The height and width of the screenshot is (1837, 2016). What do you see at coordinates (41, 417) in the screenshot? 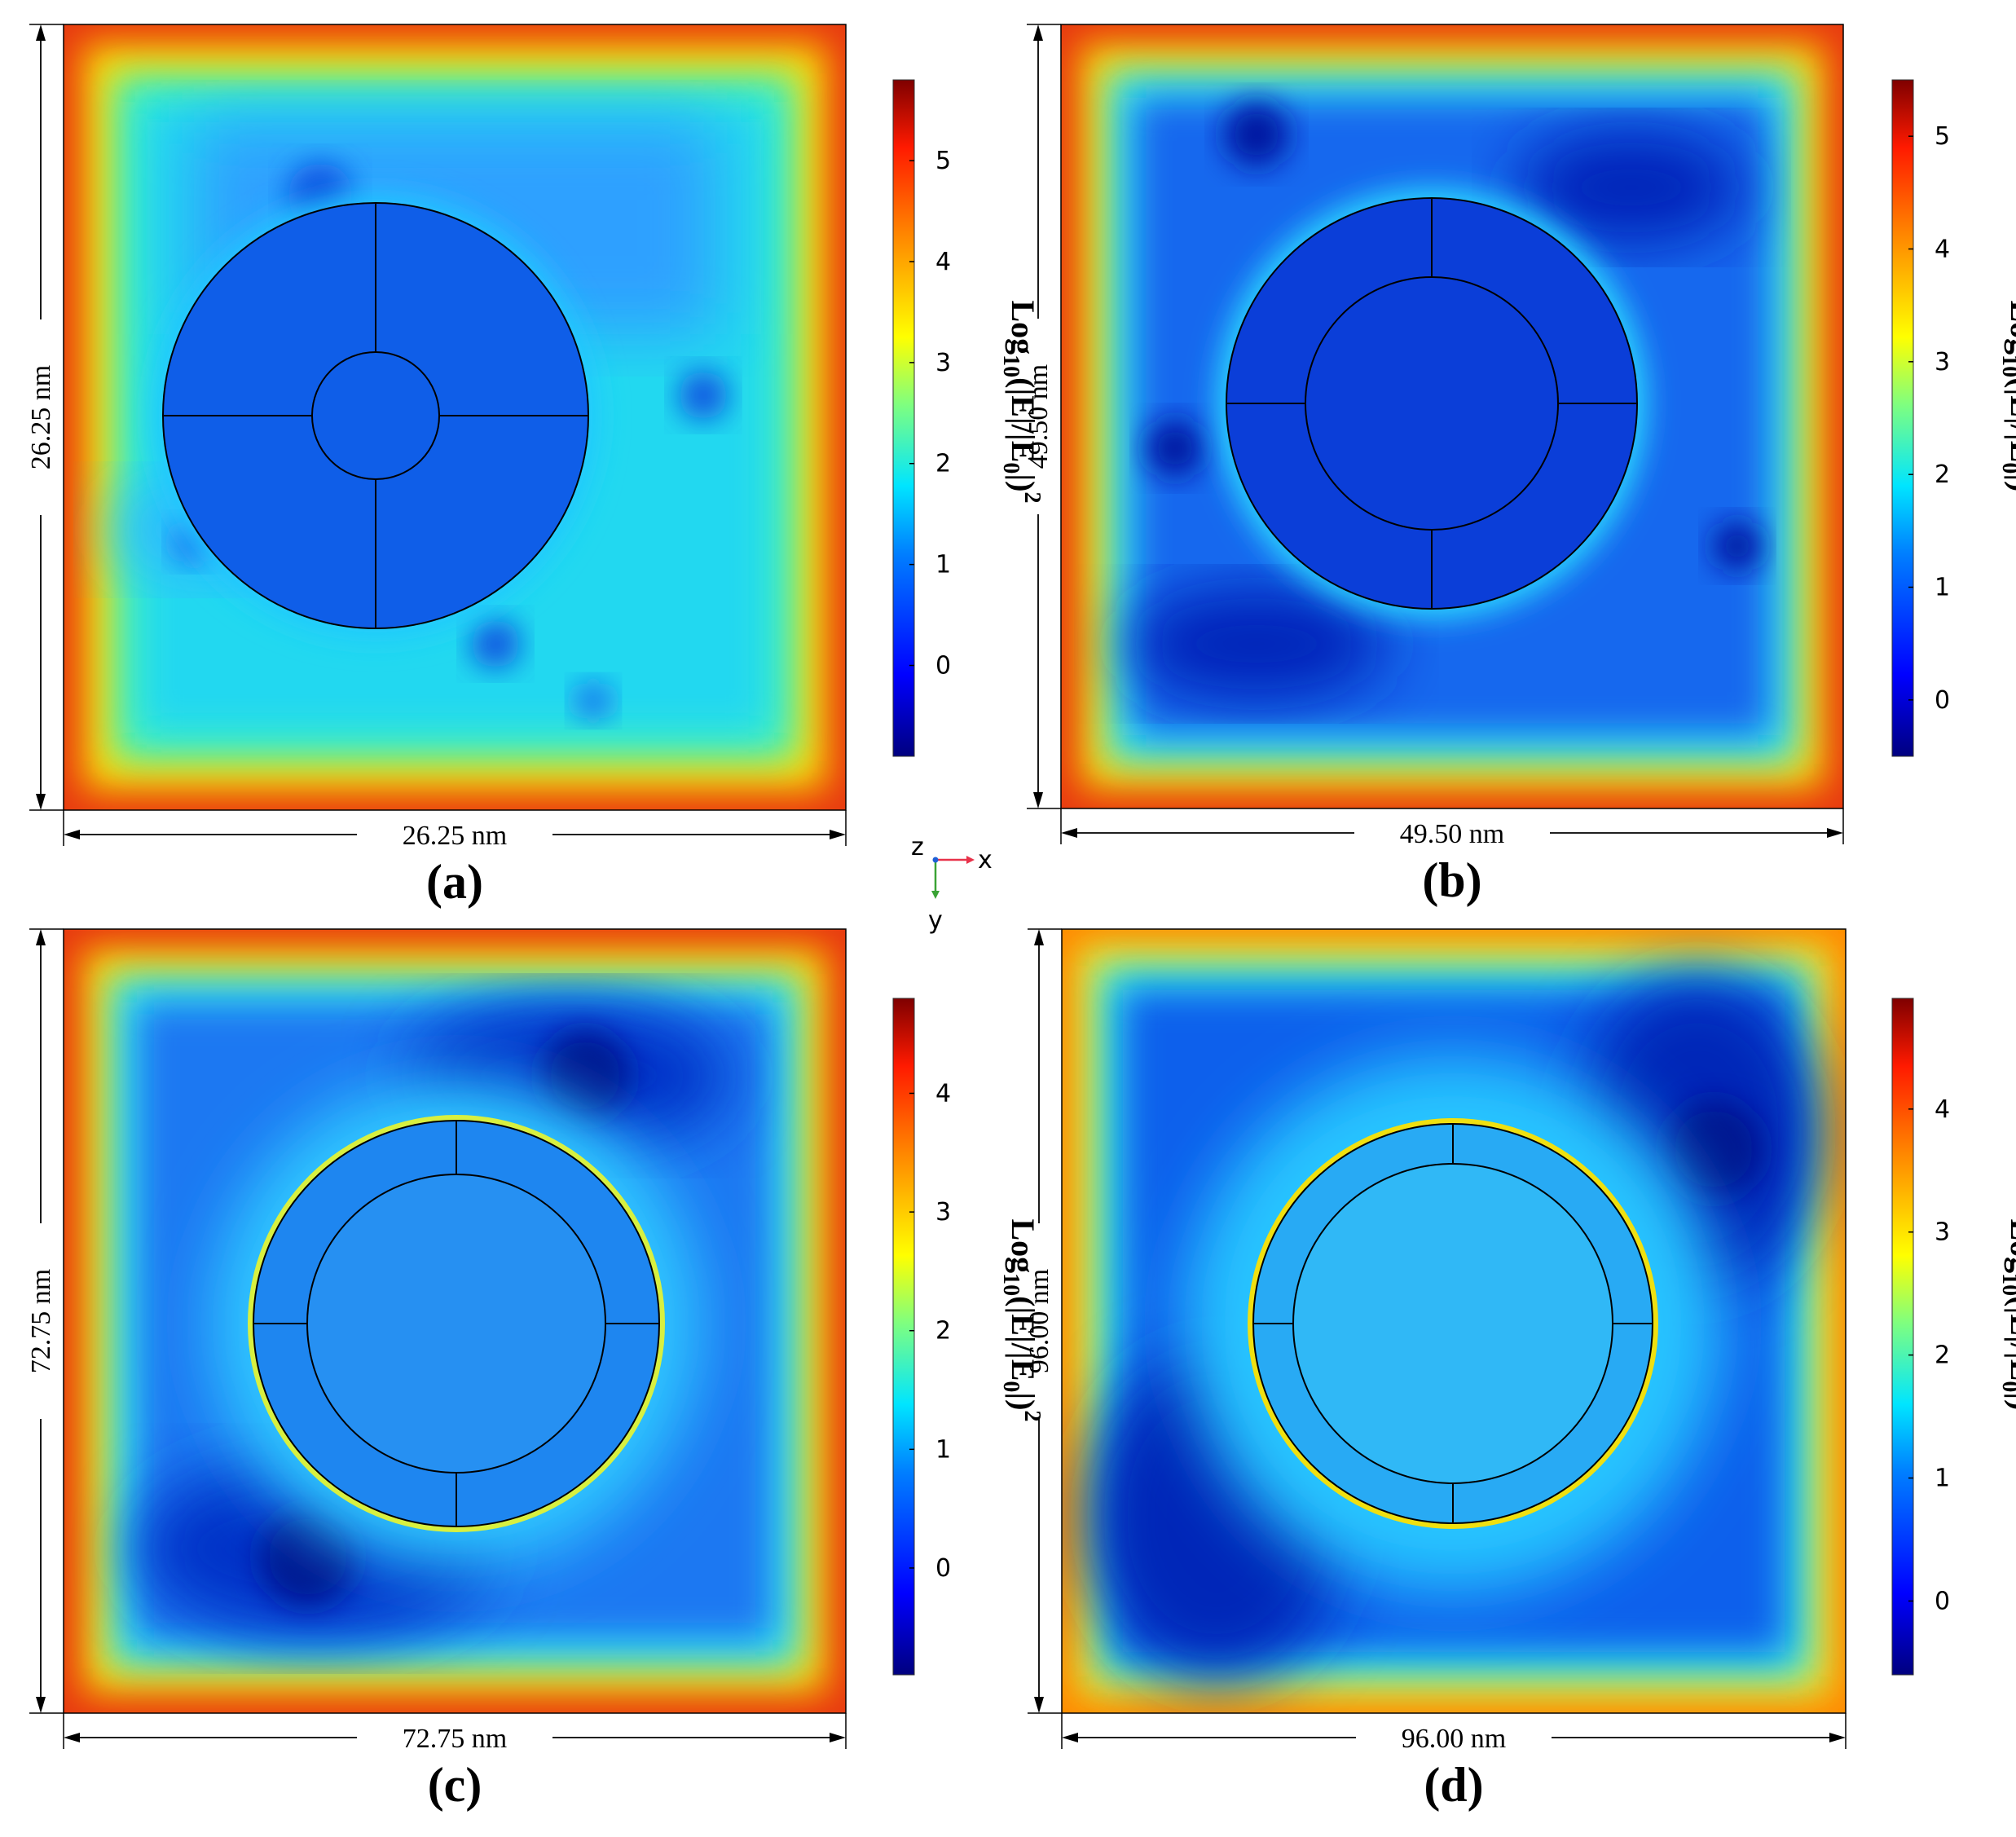
I see `height-dimension-label: 26.25 nm` at bounding box center [41, 417].